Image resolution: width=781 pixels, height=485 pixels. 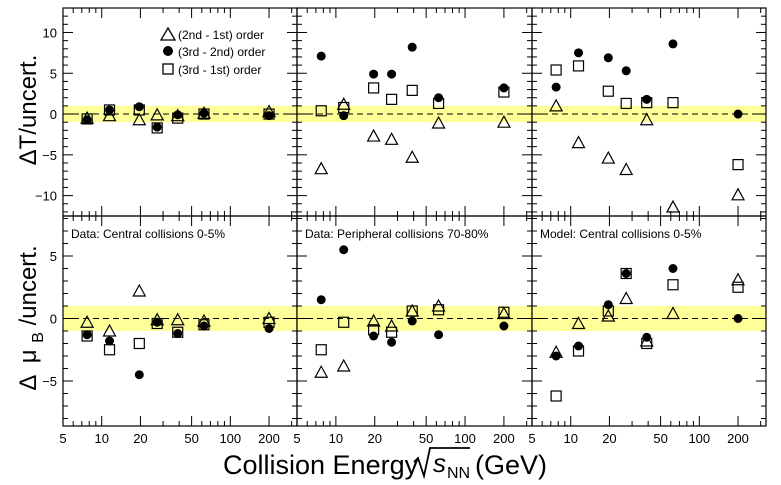 I want to click on panel-top-right, so click(x=649, y=112).